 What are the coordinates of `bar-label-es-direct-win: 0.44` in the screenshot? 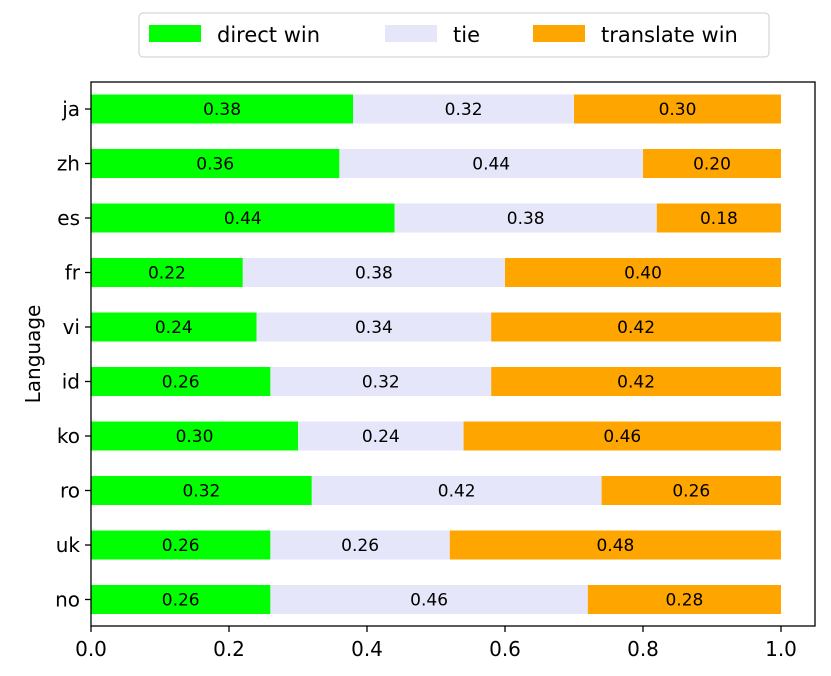 It's located at (243, 219).